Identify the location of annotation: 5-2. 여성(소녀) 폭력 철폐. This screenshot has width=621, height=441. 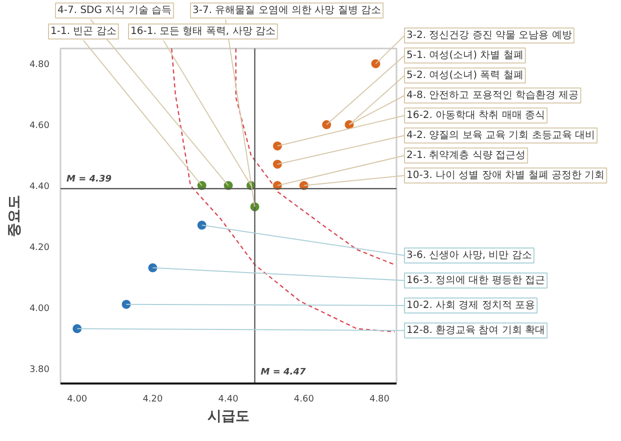
(465, 75).